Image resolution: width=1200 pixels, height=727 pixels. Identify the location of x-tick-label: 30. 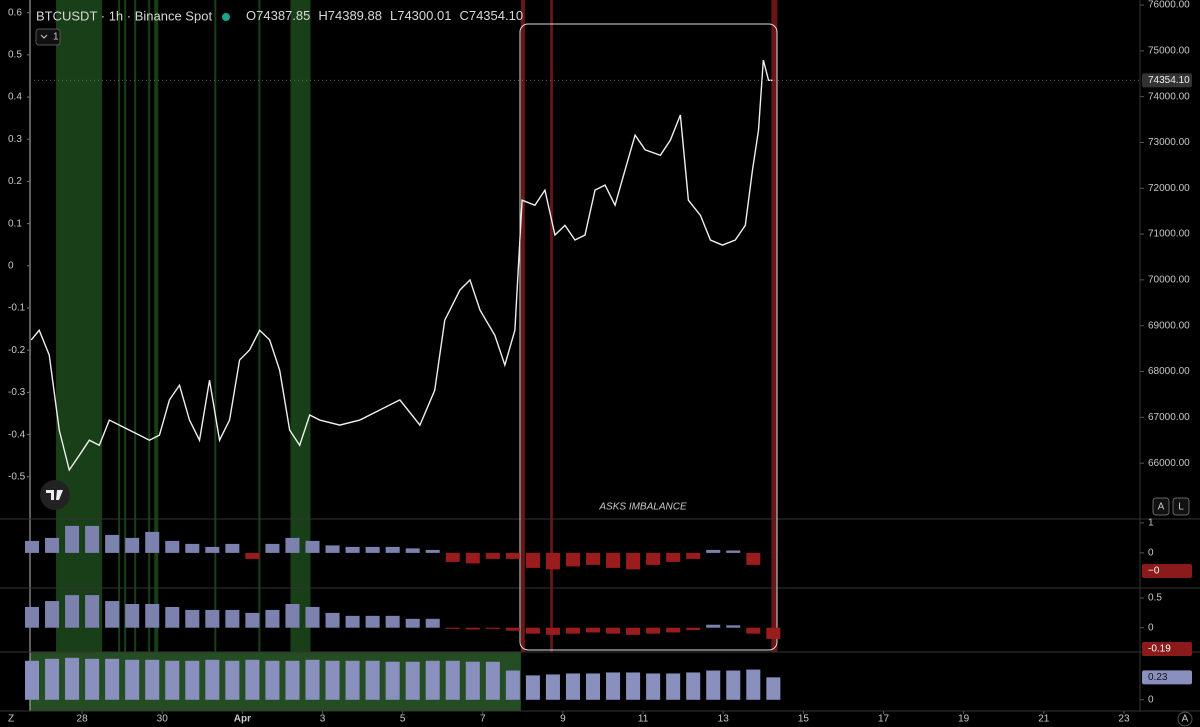
(163, 719).